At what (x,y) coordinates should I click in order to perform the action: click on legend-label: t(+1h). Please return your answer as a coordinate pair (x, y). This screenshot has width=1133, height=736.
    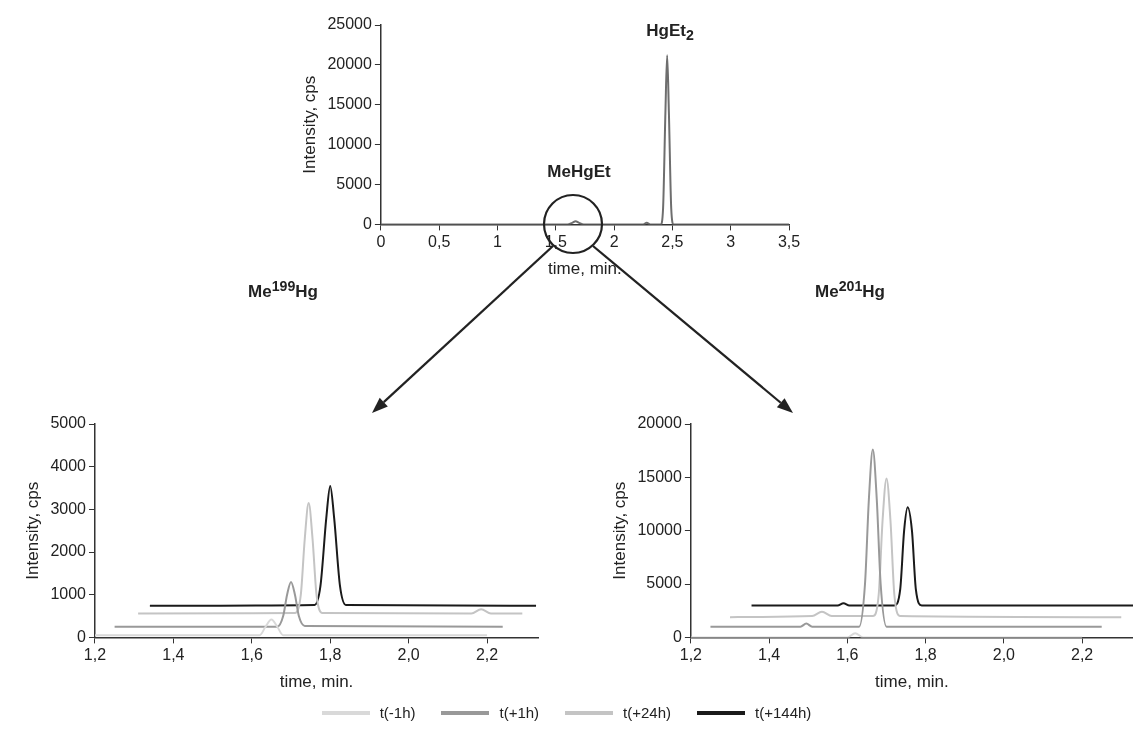
    Looking at the image, I should click on (519, 712).